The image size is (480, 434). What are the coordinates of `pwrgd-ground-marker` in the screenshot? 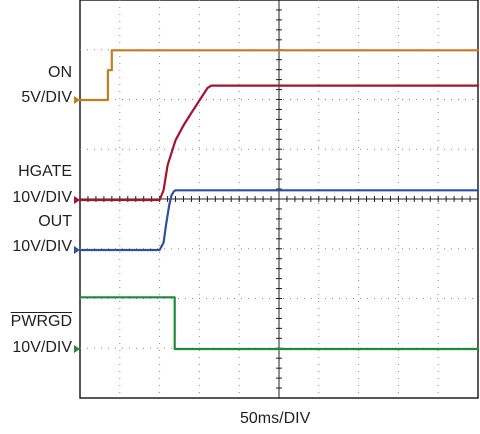 It's located at (77, 349).